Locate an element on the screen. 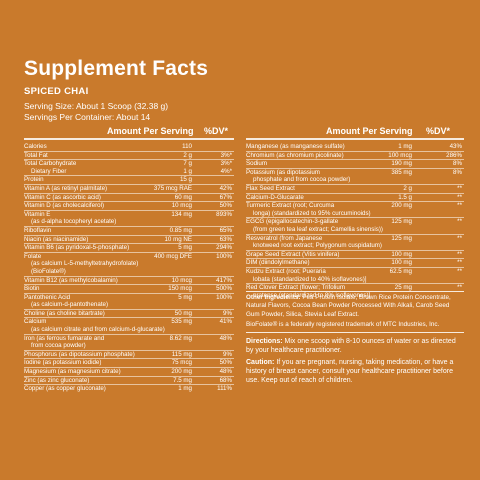  nutrient-dv: 9% is located at coordinates (227, 354).